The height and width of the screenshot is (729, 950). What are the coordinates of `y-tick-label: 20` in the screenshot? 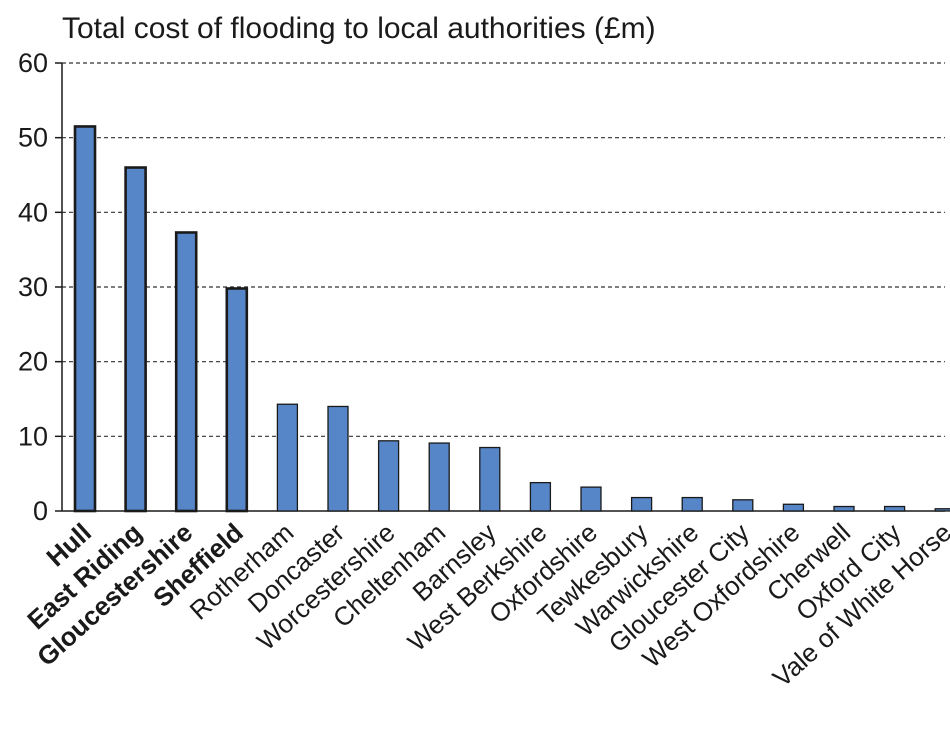 It's located at (33, 362).